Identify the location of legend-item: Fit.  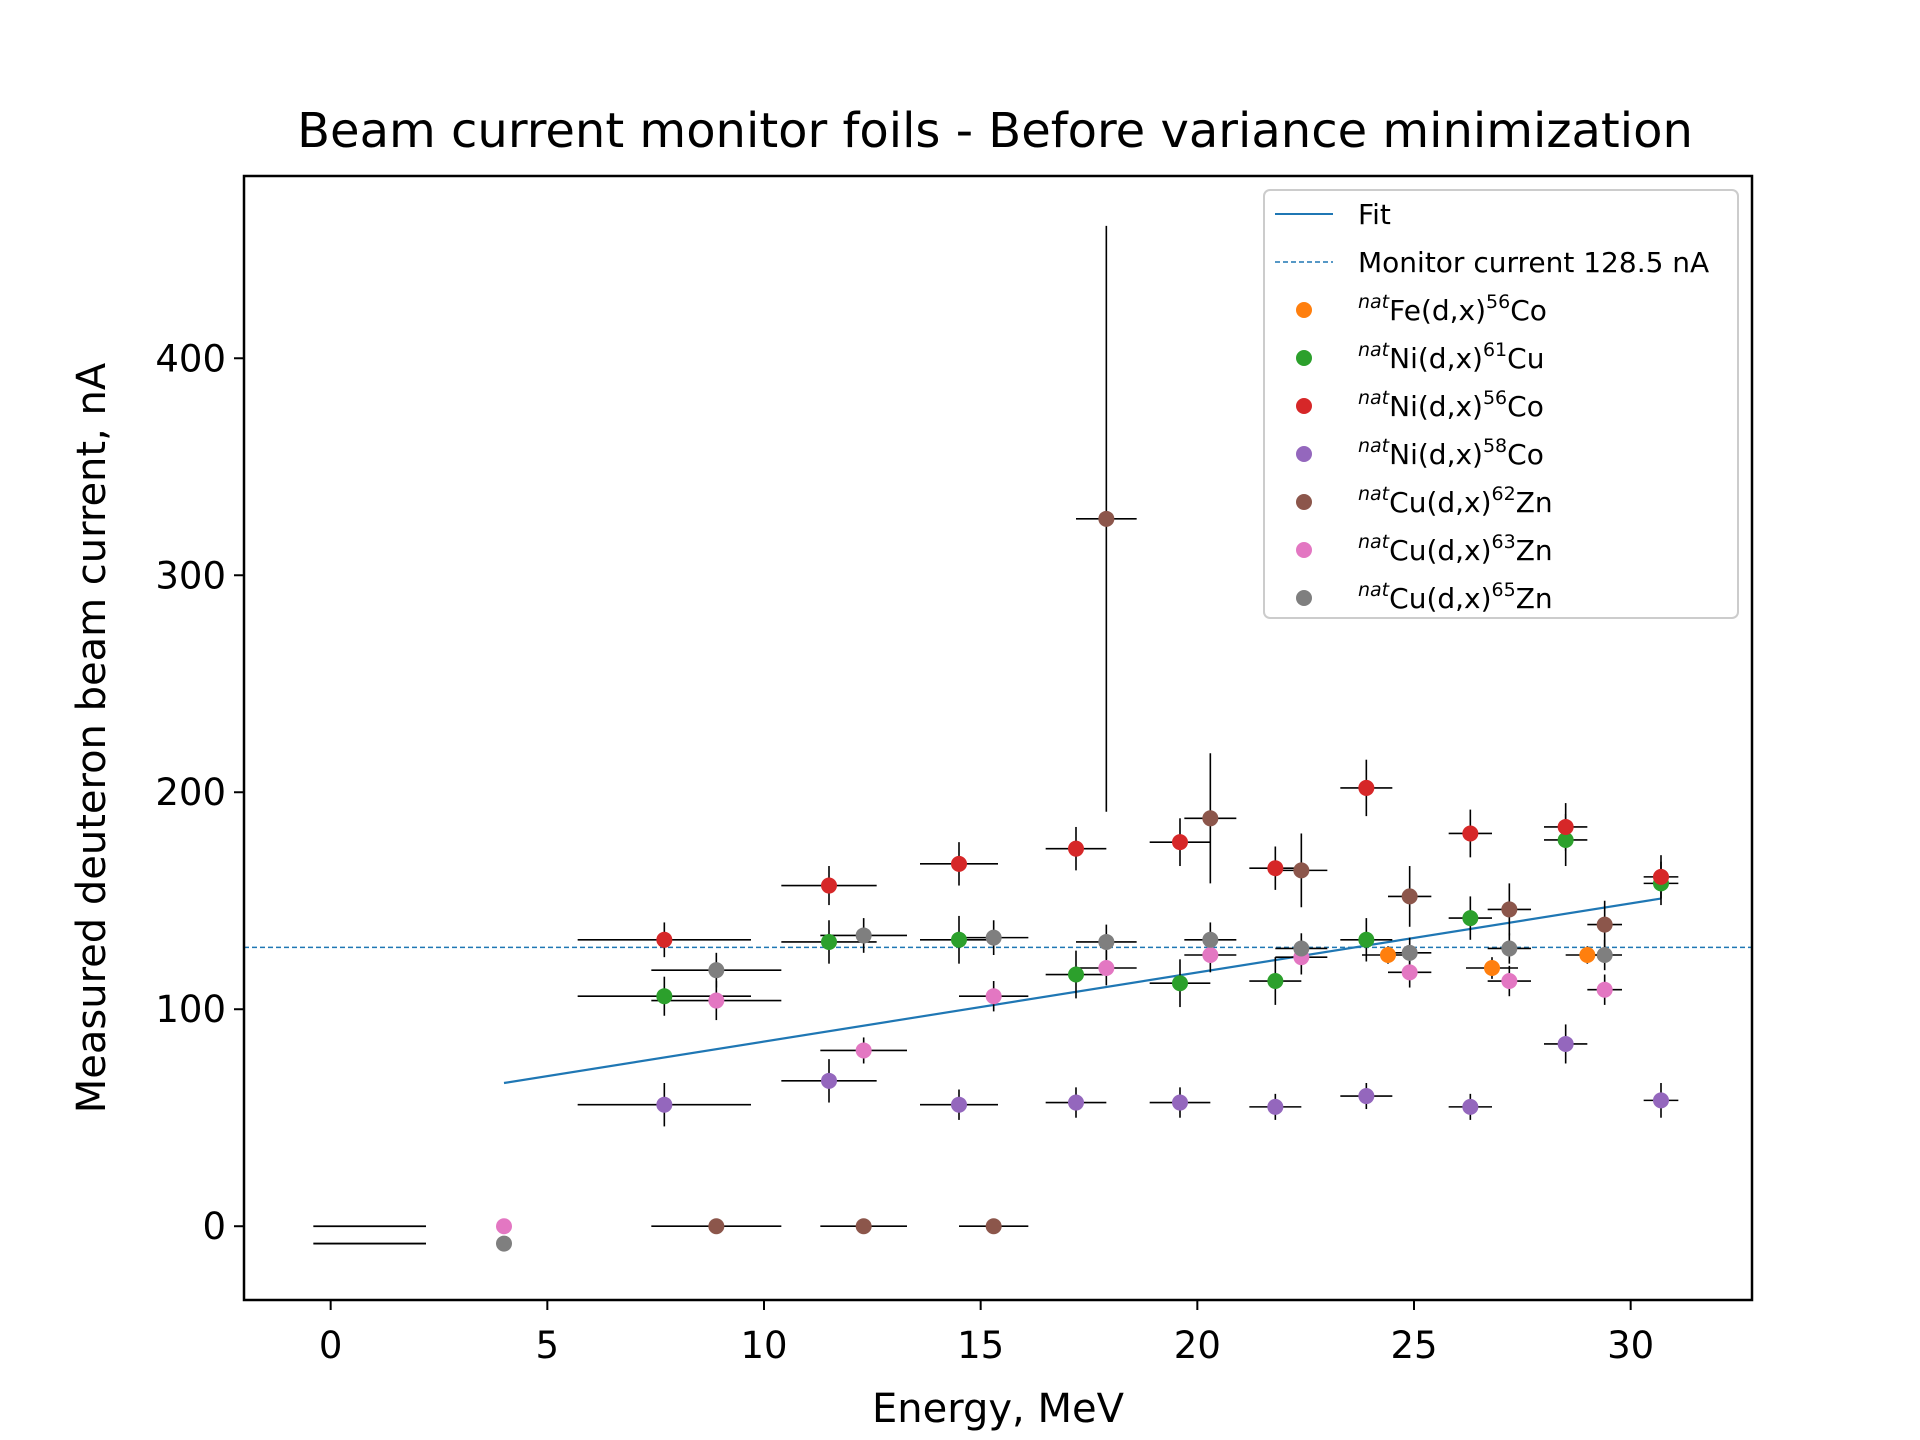
(1333, 214).